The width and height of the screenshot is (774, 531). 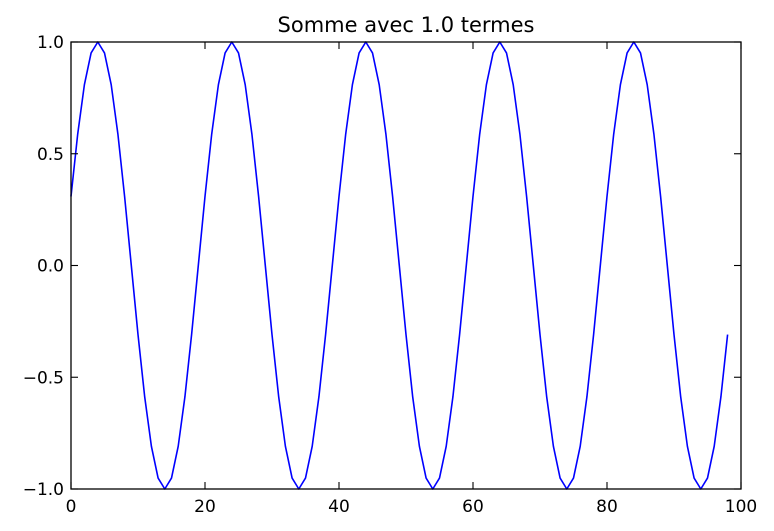 What do you see at coordinates (71, 507) in the screenshot?
I see `x-tick-label: 0` at bounding box center [71, 507].